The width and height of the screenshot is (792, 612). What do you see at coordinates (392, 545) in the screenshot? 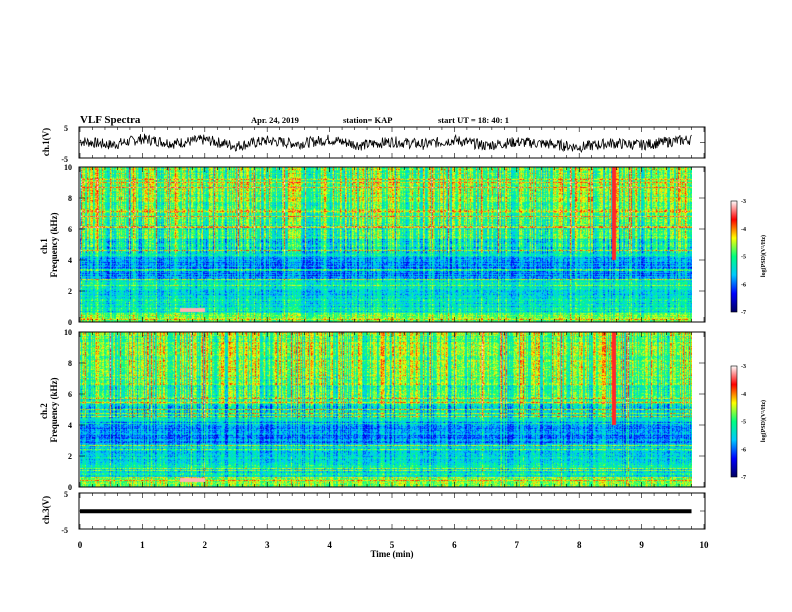
I see `x-tick-label: 5` at bounding box center [392, 545].